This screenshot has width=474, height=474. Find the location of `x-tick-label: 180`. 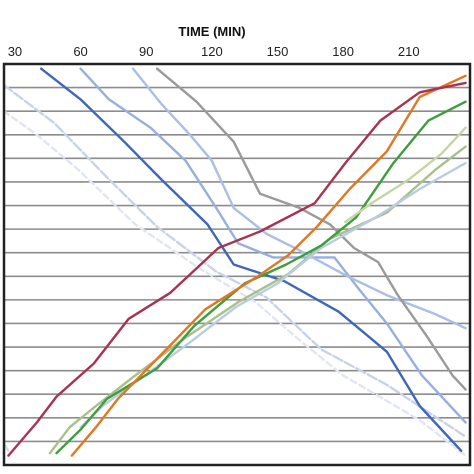

x-tick-label: 180 is located at coordinates (343, 51).